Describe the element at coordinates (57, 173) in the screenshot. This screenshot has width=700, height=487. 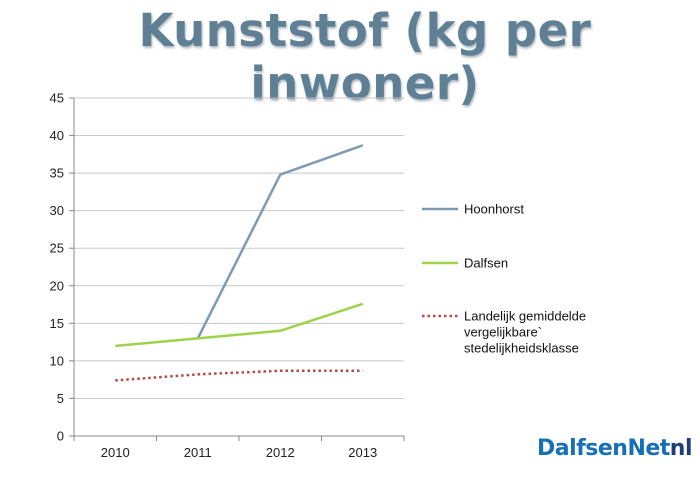
I see `y-tick-label: 35` at that location.